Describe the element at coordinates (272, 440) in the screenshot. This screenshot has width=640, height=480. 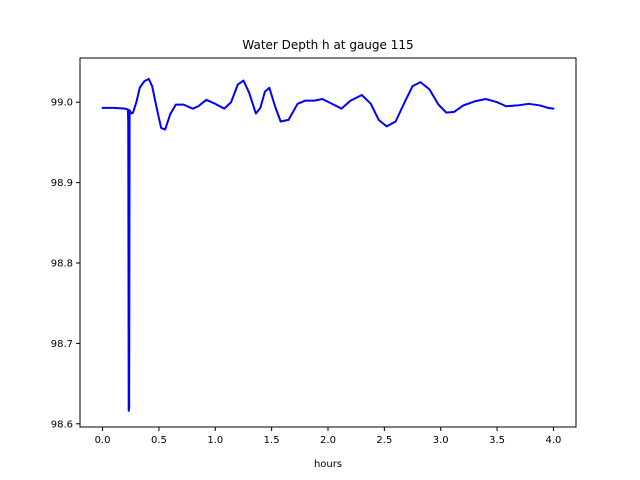
I see `x-tick-label: 1.5` at that location.